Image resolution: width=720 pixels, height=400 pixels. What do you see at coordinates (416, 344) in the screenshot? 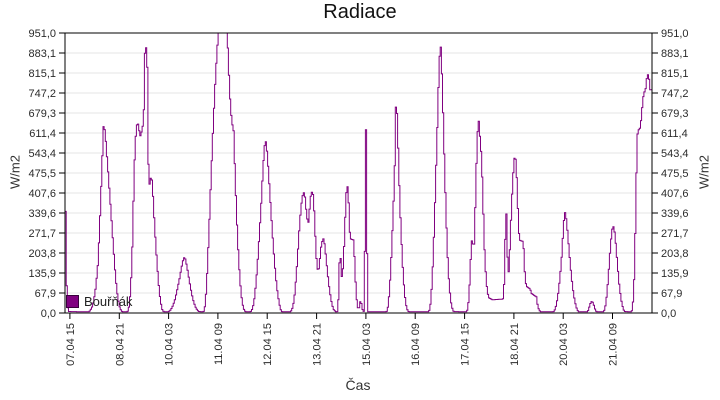
I see `svg-text: 16.04 09` at bounding box center [416, 344].